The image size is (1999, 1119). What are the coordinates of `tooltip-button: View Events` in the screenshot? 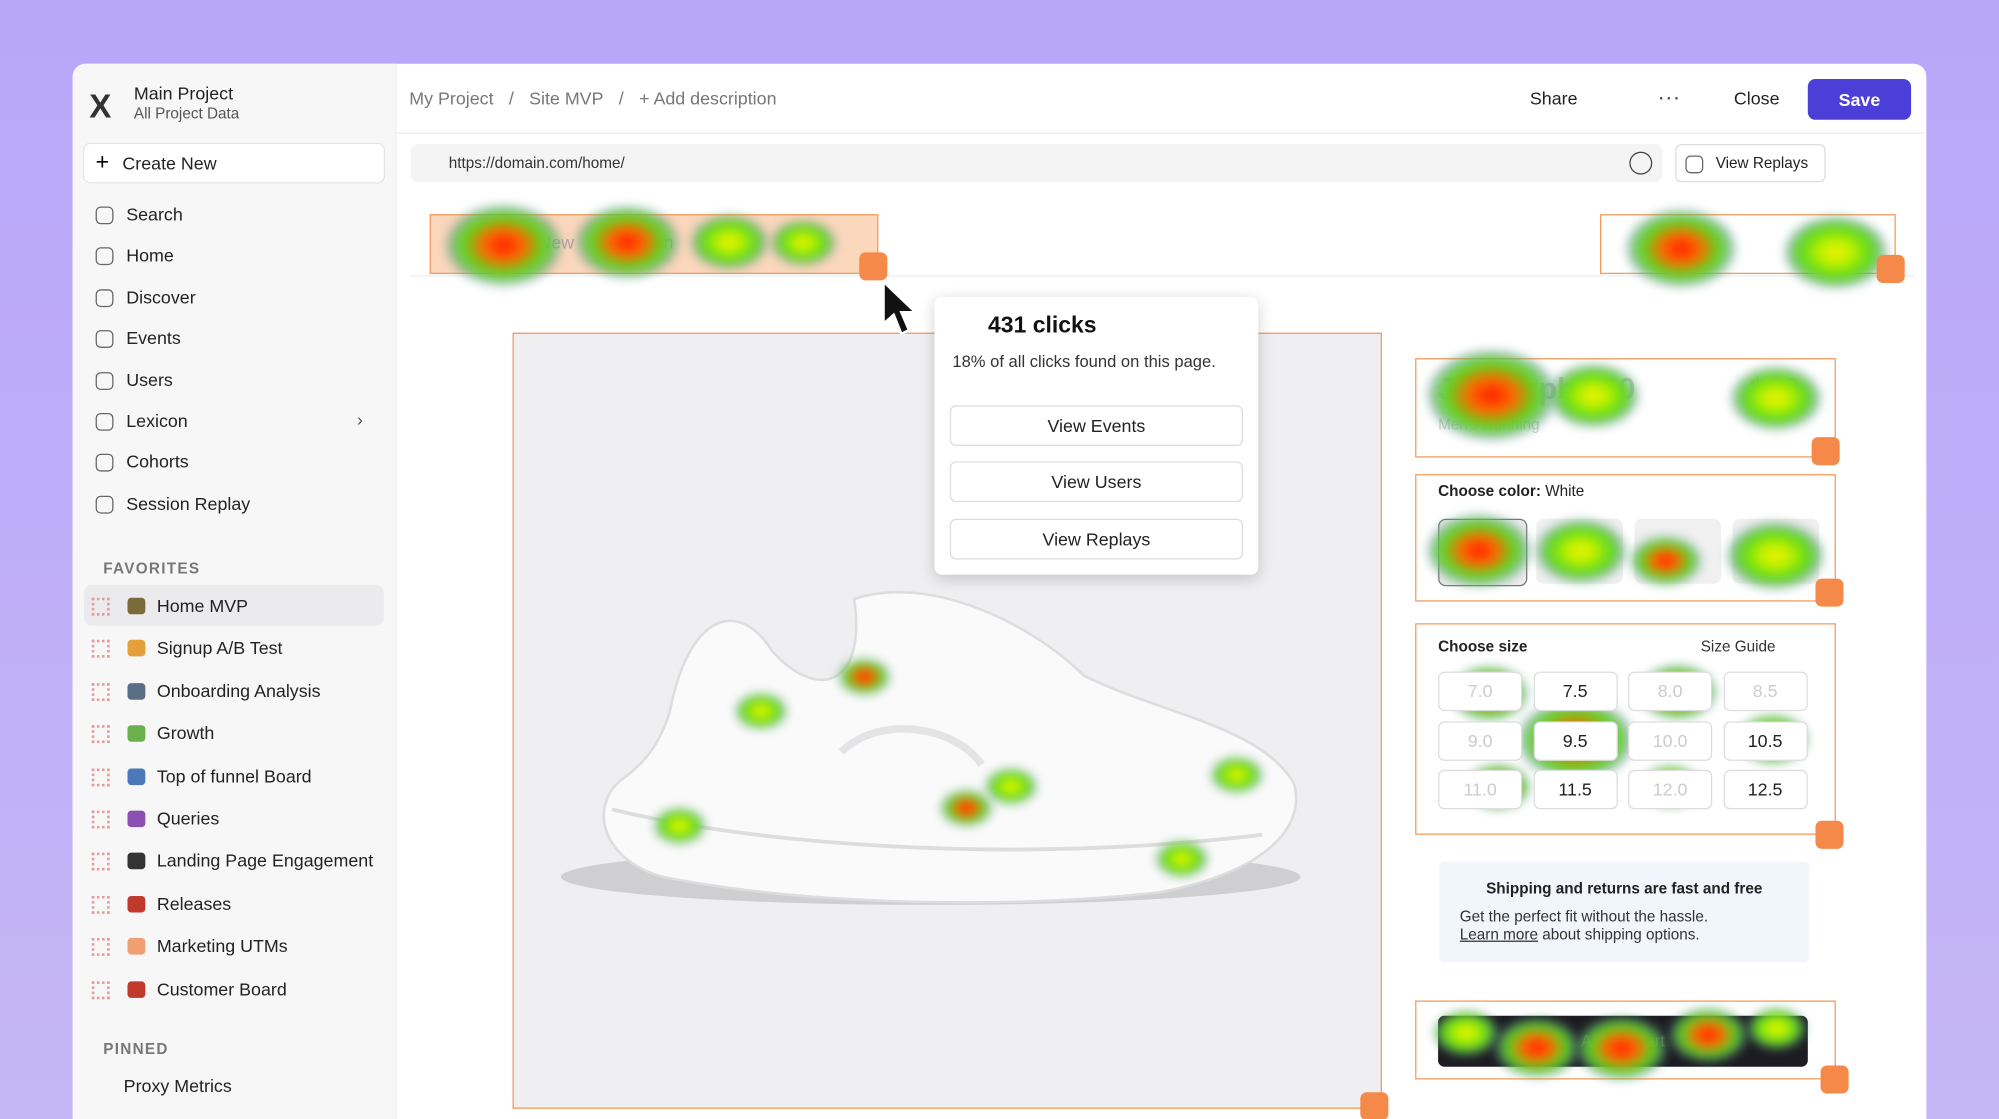 It's located at (1096, 426).